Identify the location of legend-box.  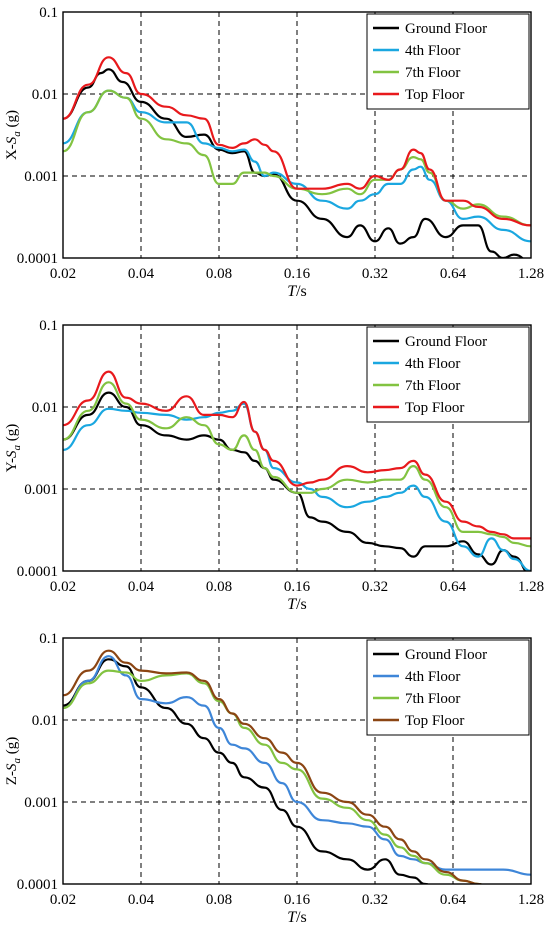
(448, 61).